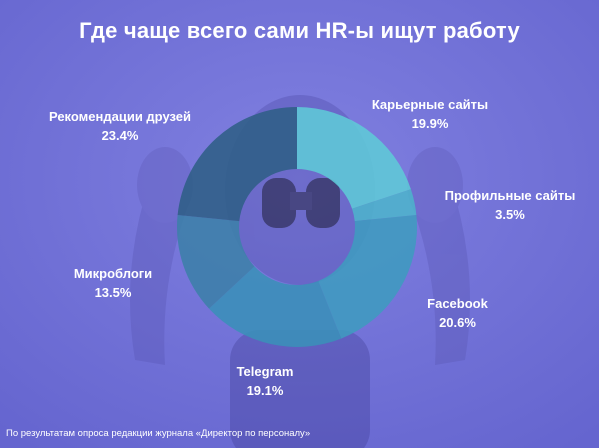 This screenshot has width=599, height=448. I want to click on slice-label-text: Карьерные сайты, so click(430, 104).